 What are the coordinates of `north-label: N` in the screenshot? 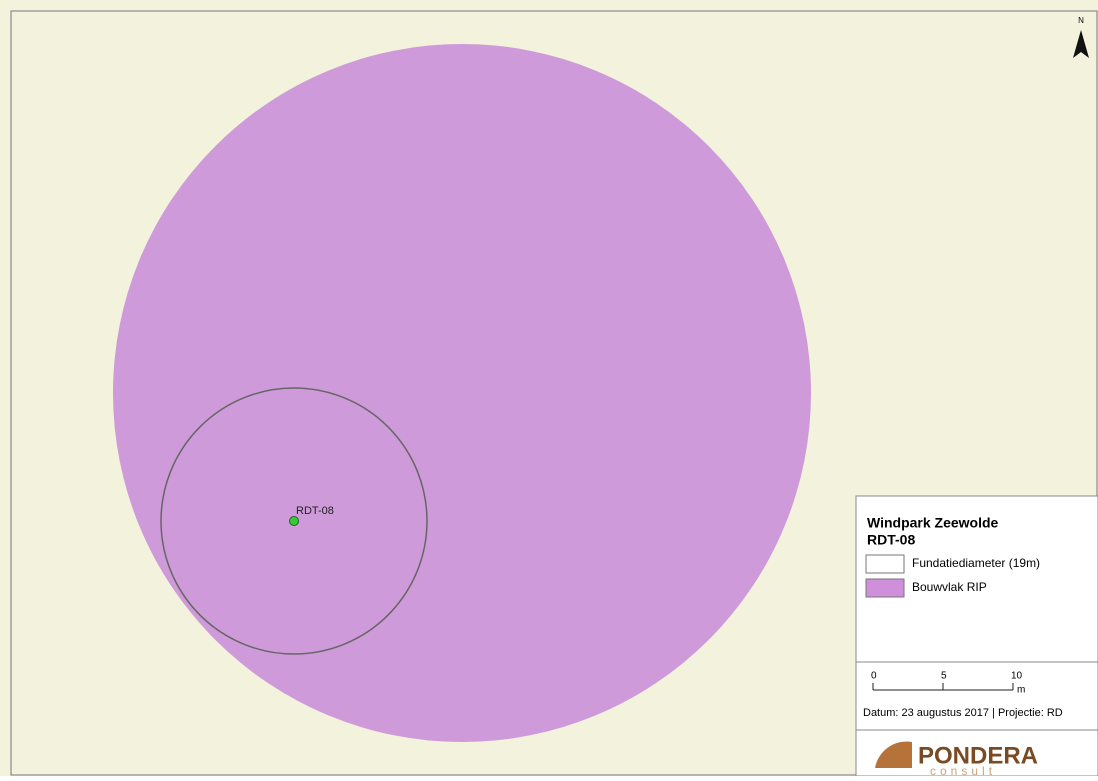 It's located at (1081, 20).